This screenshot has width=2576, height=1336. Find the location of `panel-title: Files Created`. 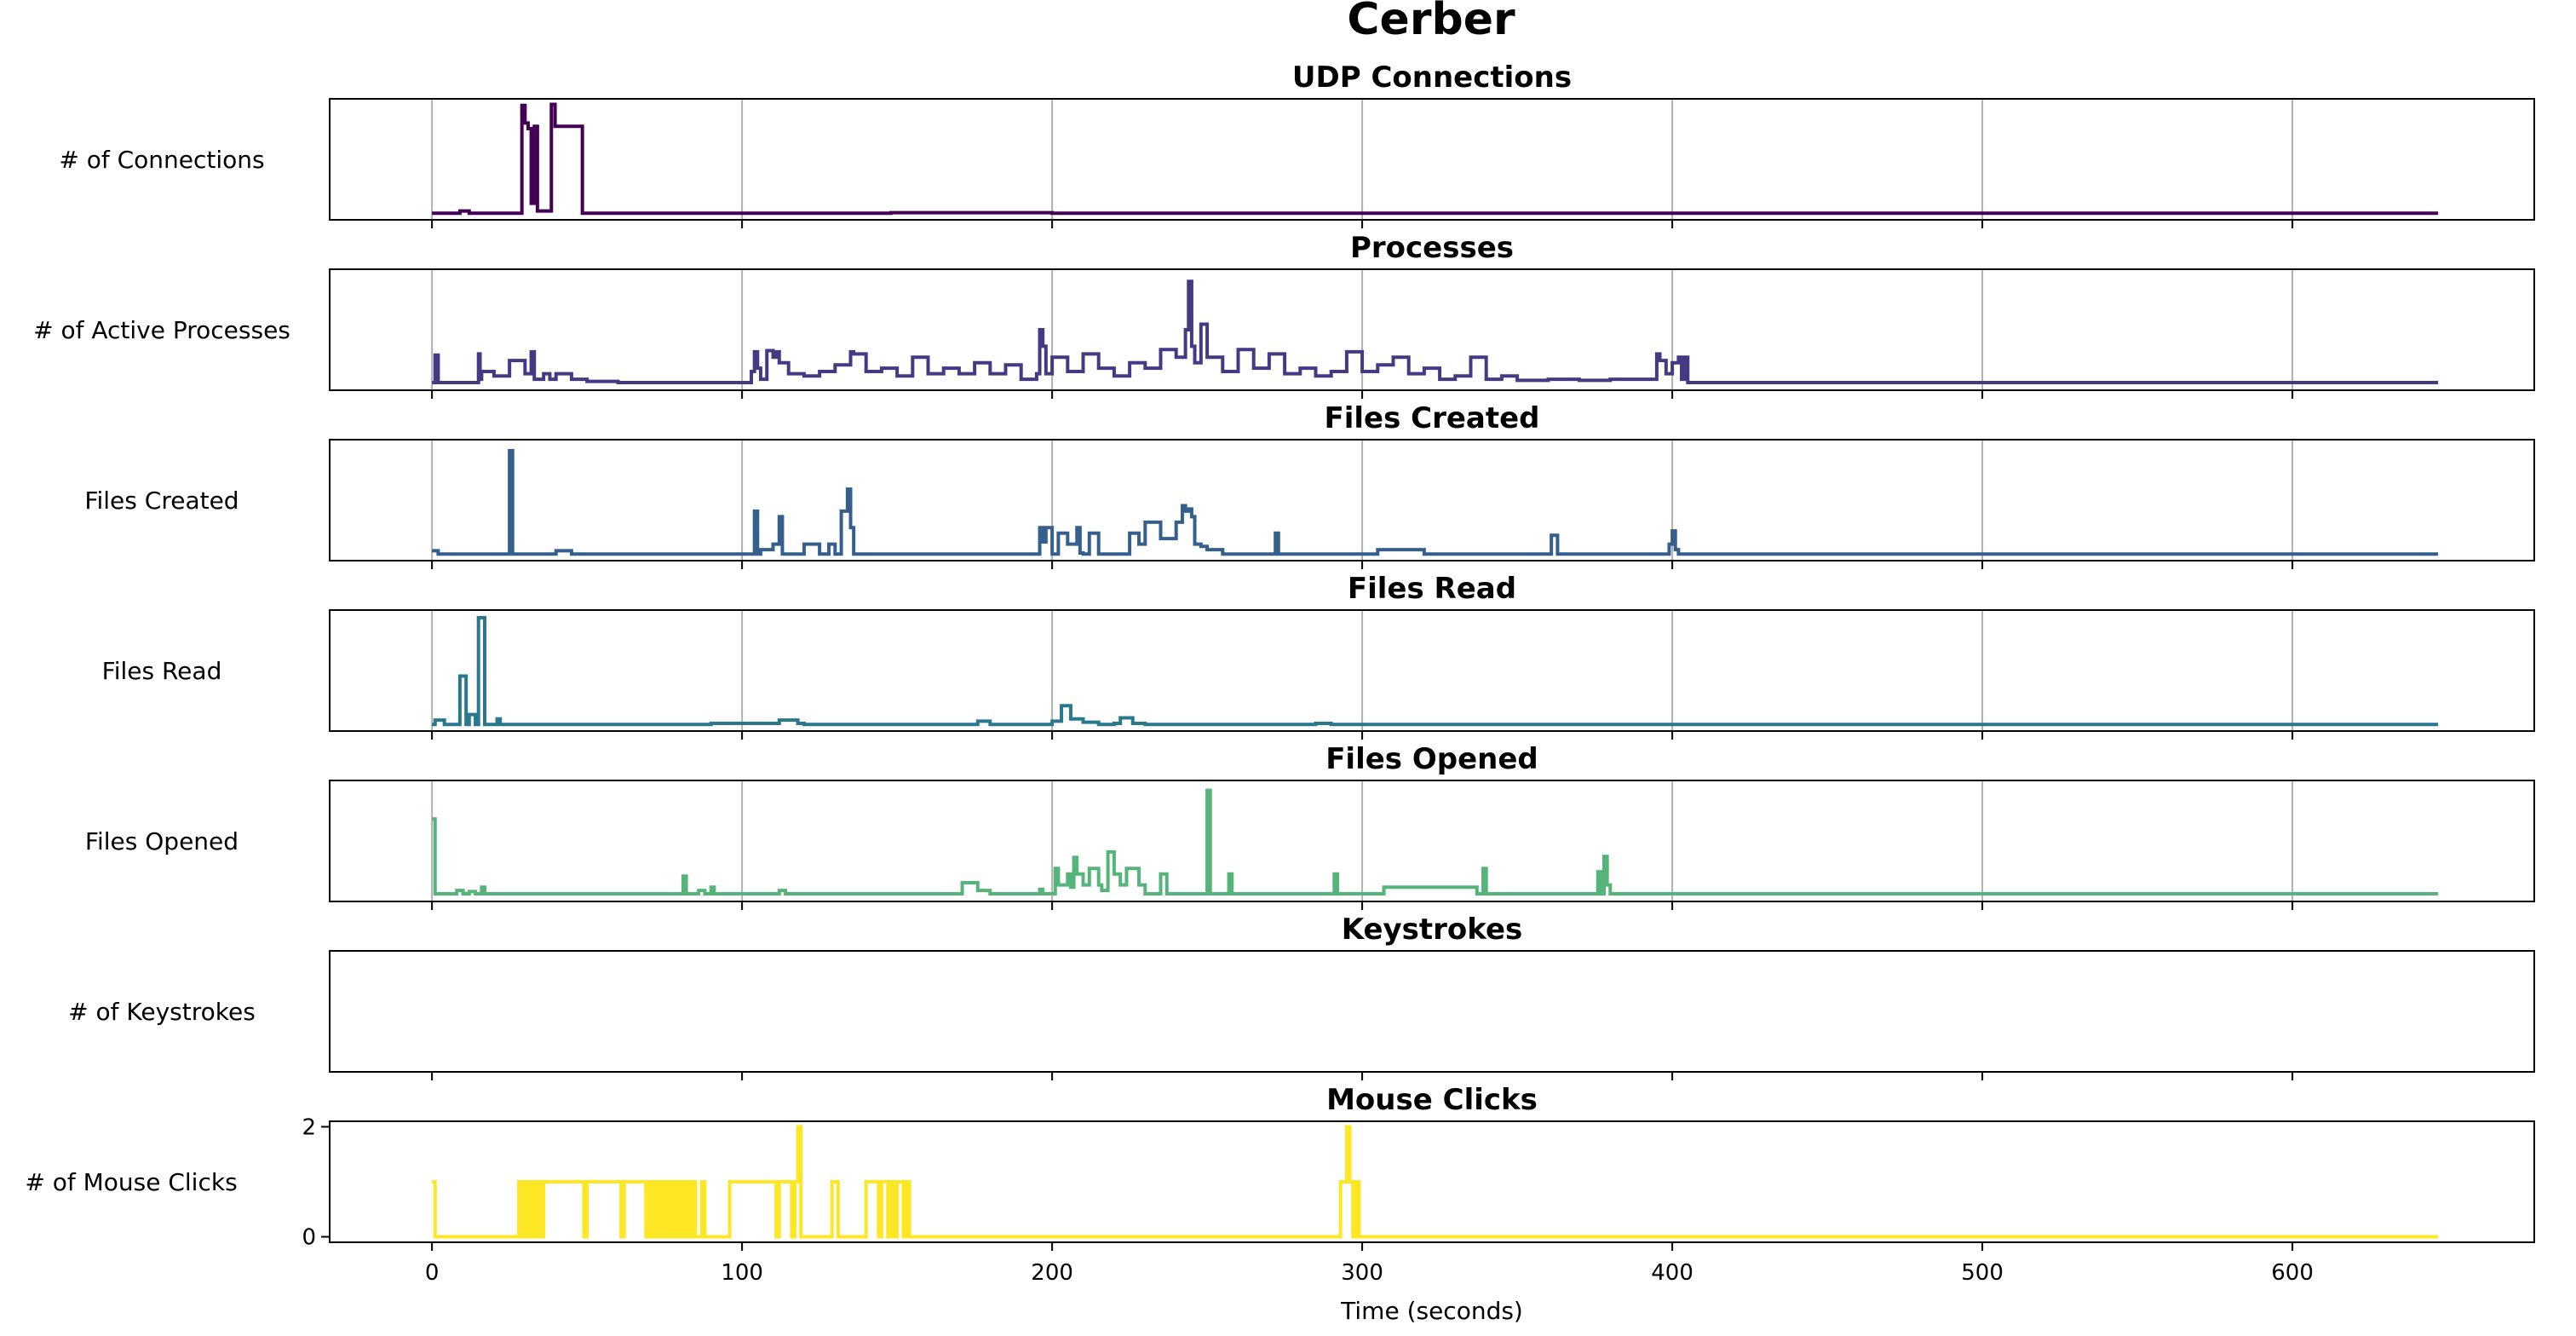

panel-title: Files Created is located at coordinates (1431, 418).